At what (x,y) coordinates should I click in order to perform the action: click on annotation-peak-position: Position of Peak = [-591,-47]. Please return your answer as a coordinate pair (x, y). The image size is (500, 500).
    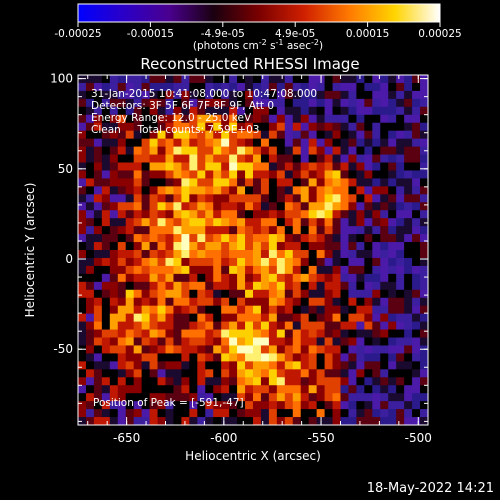
    Looking at the image, I should click on (168, 403).